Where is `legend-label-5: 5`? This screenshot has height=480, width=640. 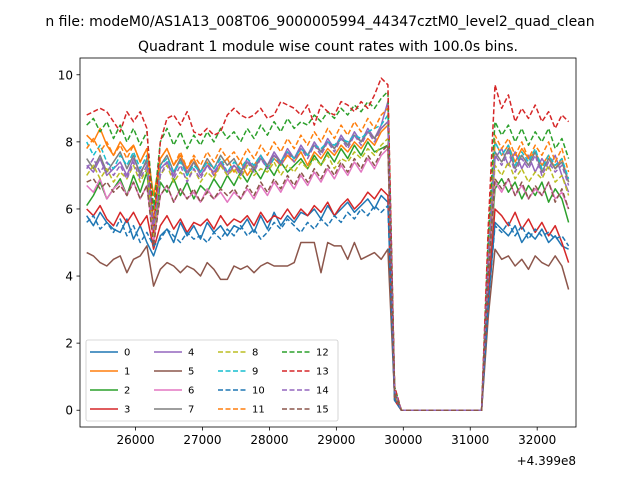 legend-label-5: 5 is located at coordinates (191, 372).